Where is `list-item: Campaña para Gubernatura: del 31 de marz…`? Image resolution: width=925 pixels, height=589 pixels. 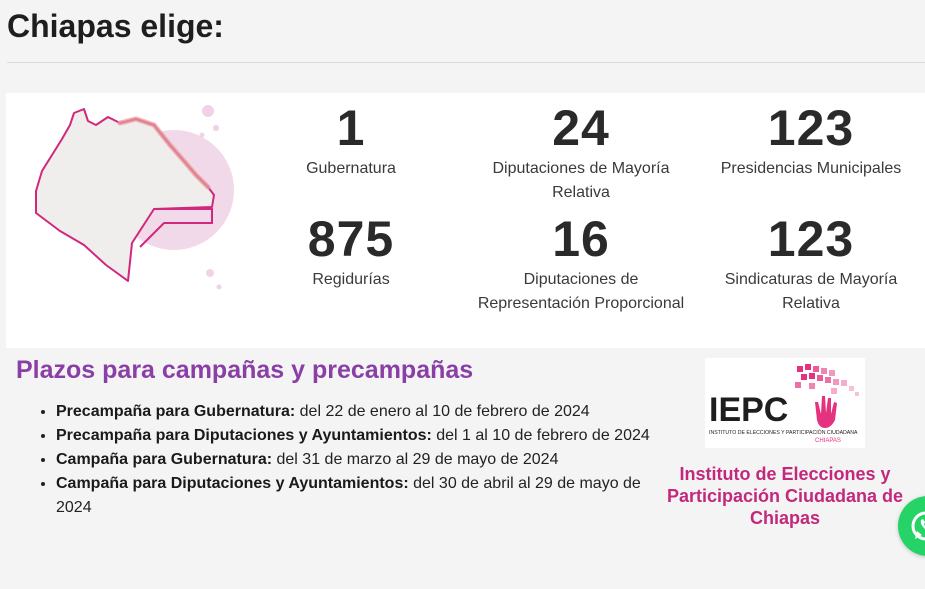
list-item: Campaña para Gubernatura: del 31 de marz… is located at coordinates (361, 460).